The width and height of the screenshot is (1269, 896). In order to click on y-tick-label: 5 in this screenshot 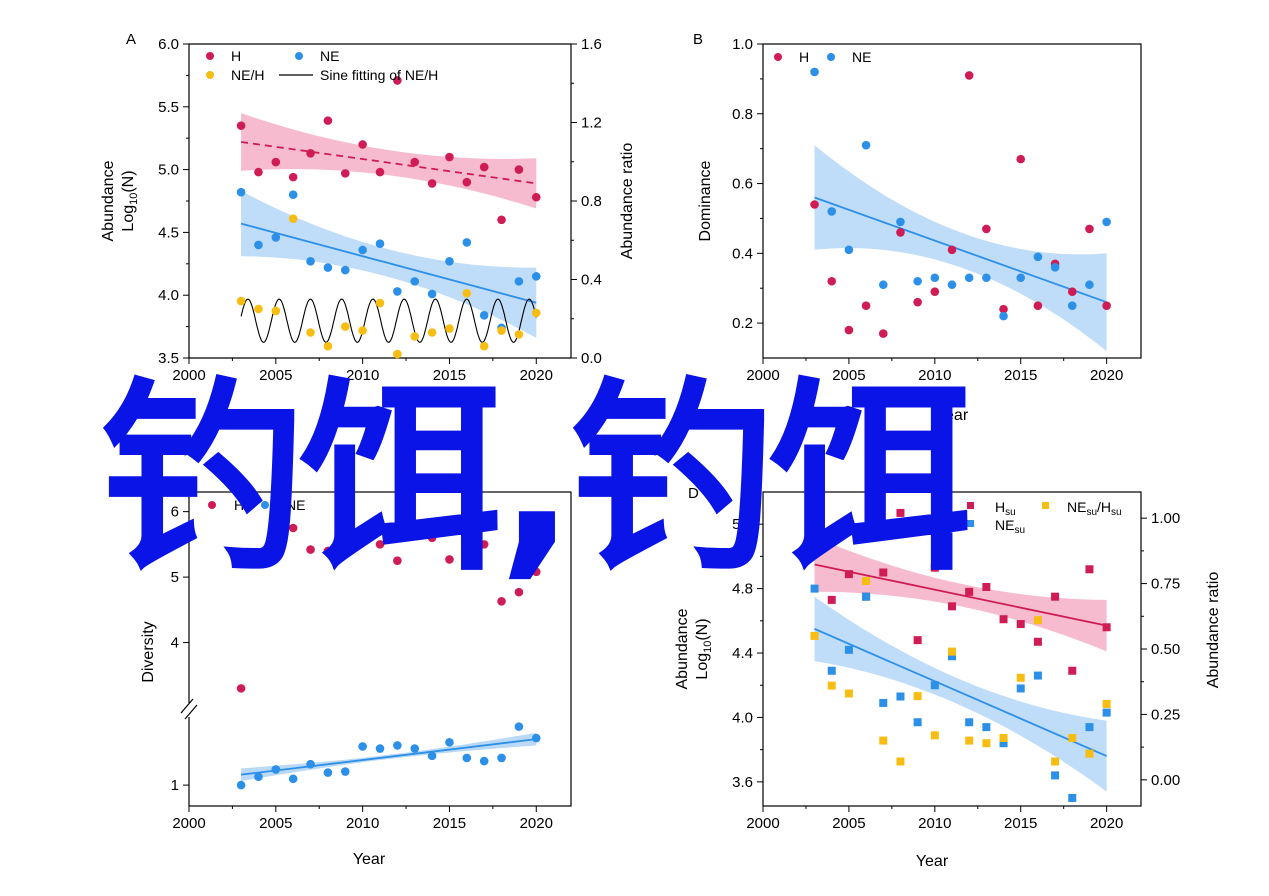, I will do `click(175, 577)`.